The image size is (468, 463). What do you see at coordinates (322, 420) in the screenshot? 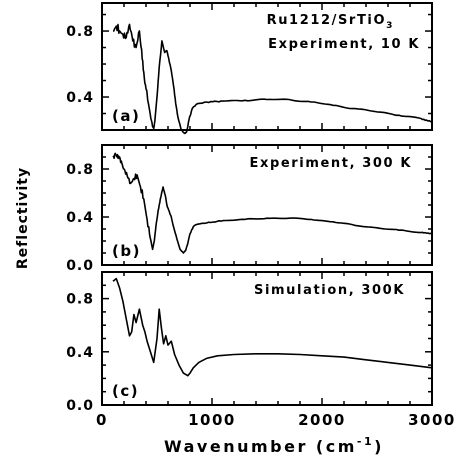
I see `x-tick-label: 2000` at bounding box center [322, 420].